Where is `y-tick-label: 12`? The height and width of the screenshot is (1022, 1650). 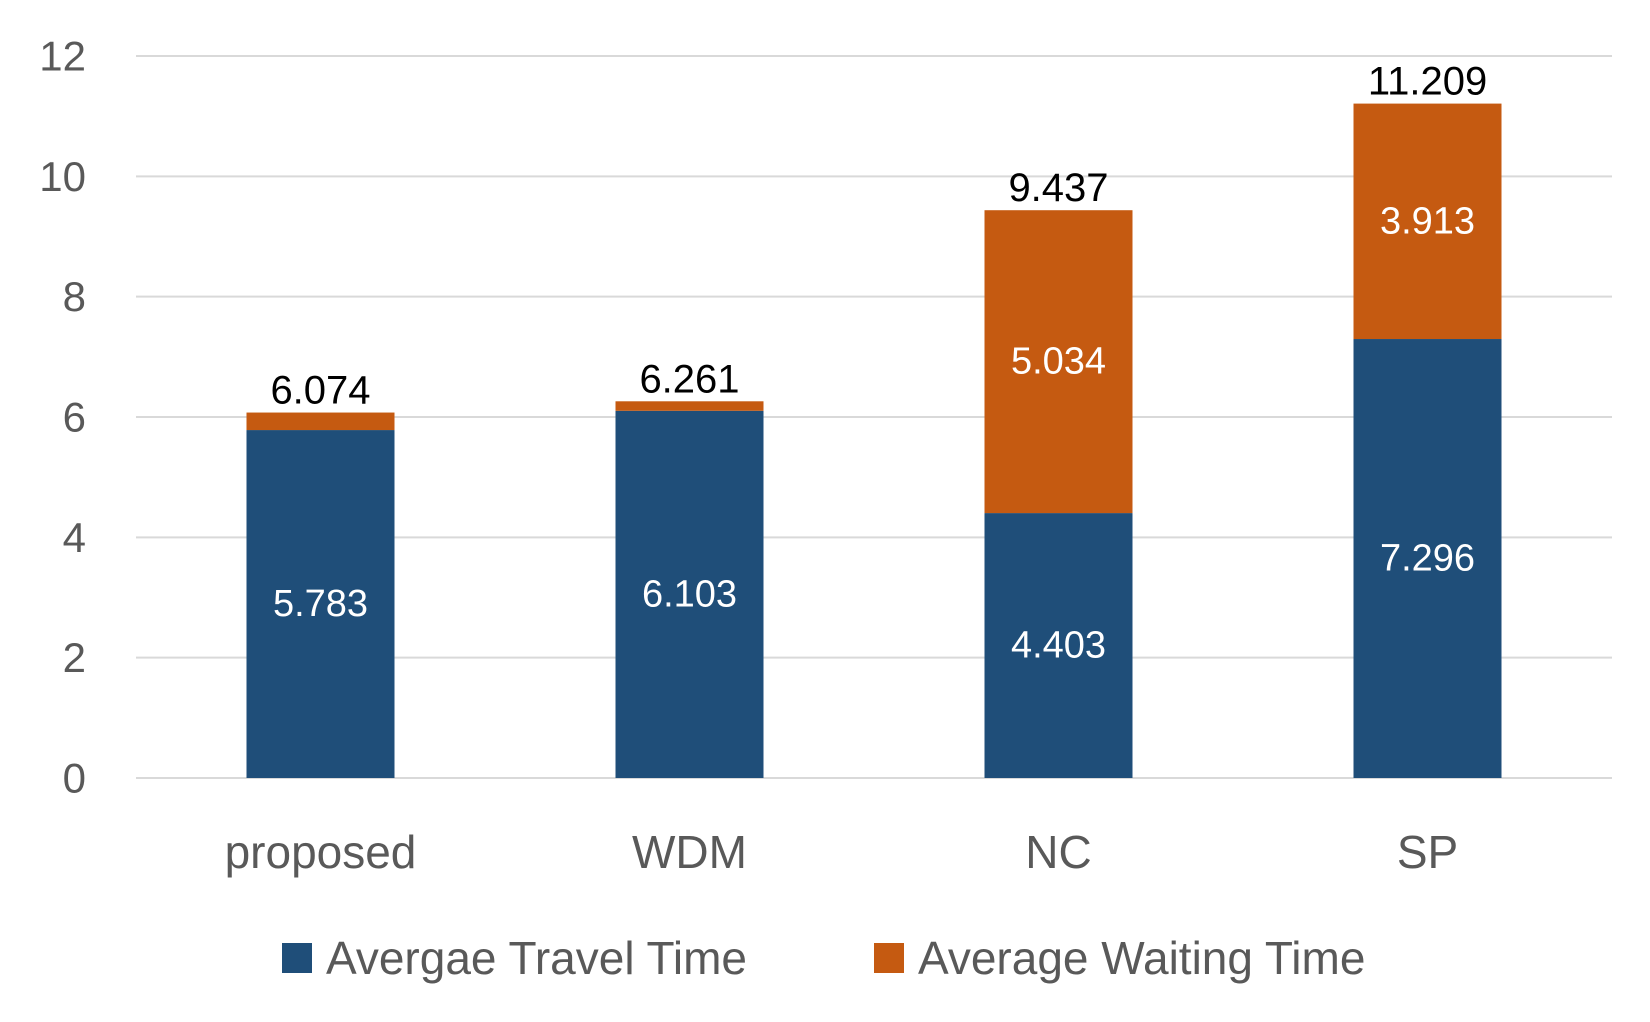 y-tick-label: 12 is located at coordinates (62, 56).